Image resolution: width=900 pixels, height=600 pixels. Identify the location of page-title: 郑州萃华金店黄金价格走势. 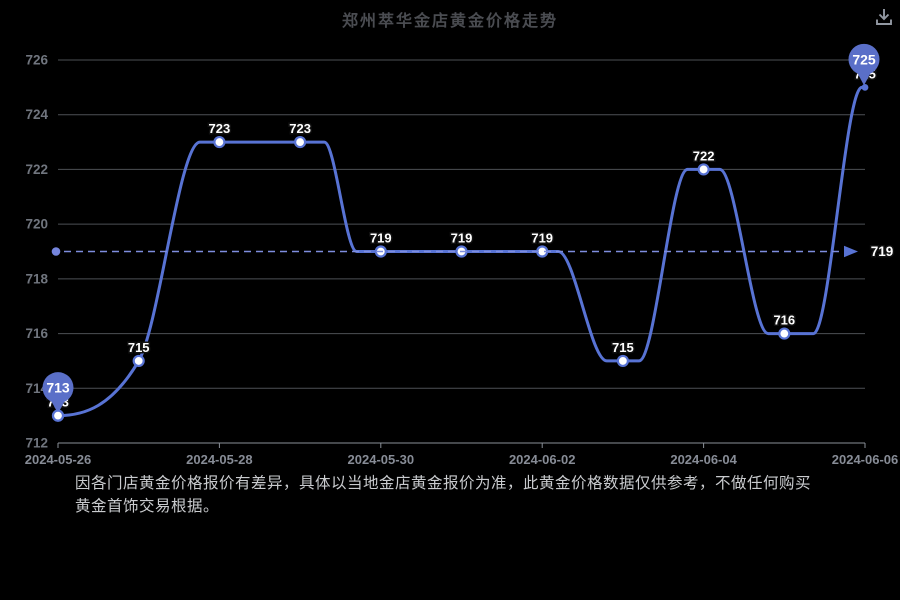
(449, 21).